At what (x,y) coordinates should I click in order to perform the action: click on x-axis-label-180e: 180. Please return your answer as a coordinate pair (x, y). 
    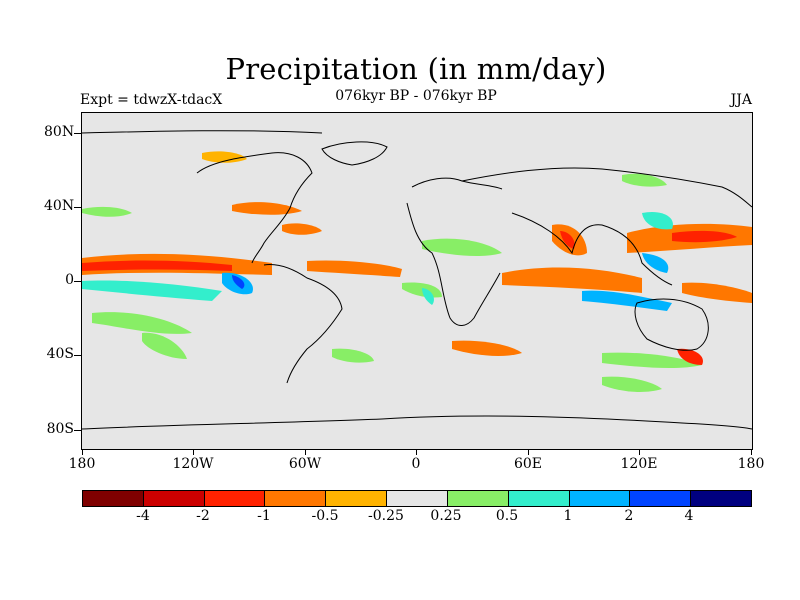
    Looking at the image, I should click on (751, 464).